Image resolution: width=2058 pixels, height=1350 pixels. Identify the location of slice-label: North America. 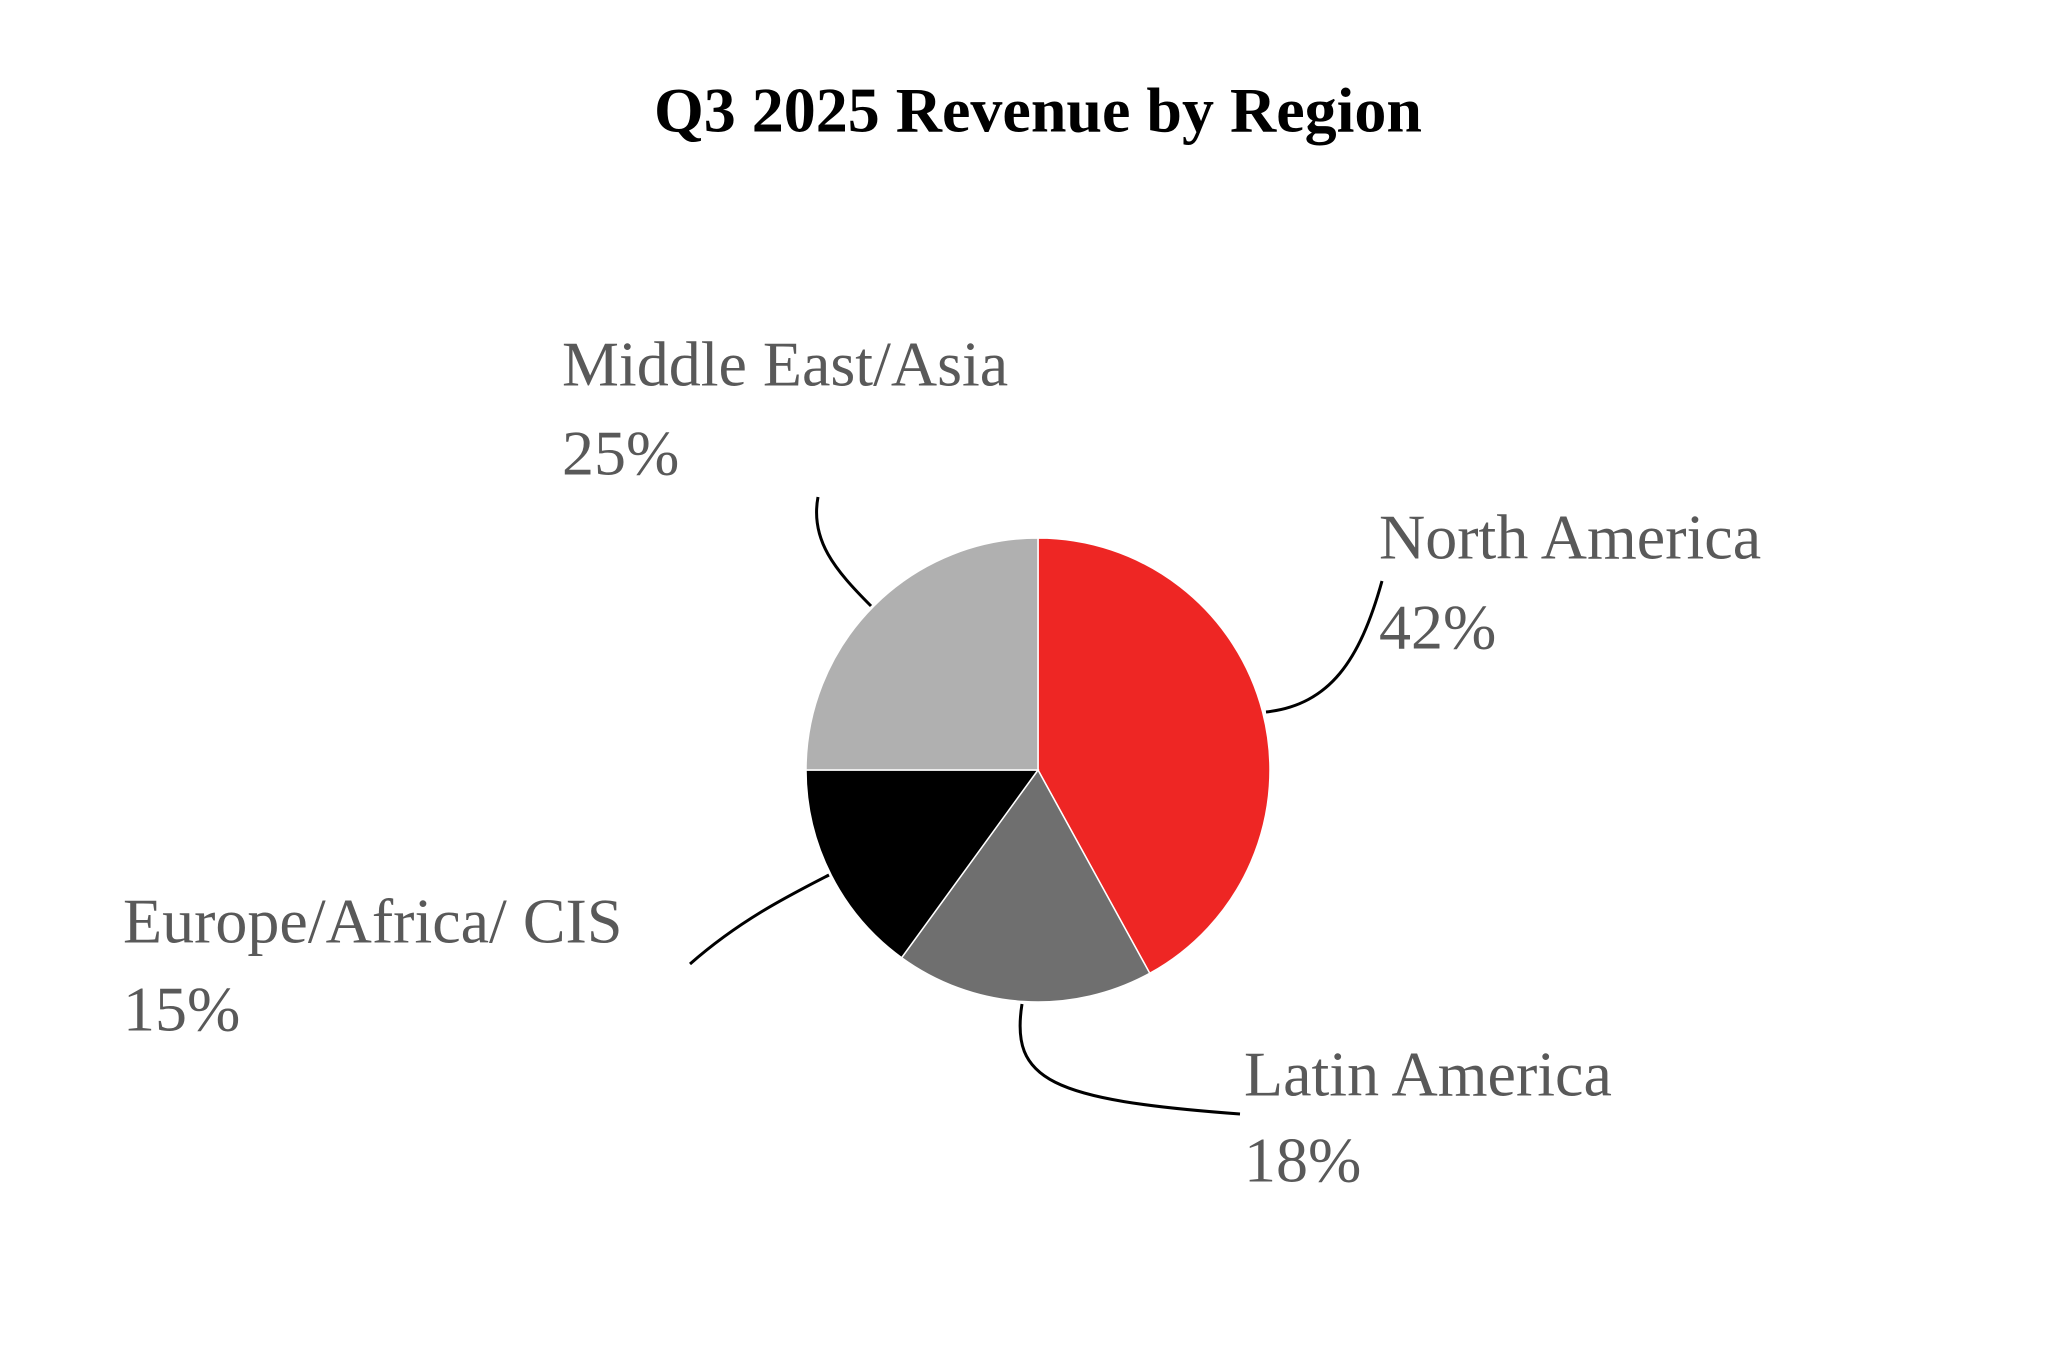
(1570, 537).